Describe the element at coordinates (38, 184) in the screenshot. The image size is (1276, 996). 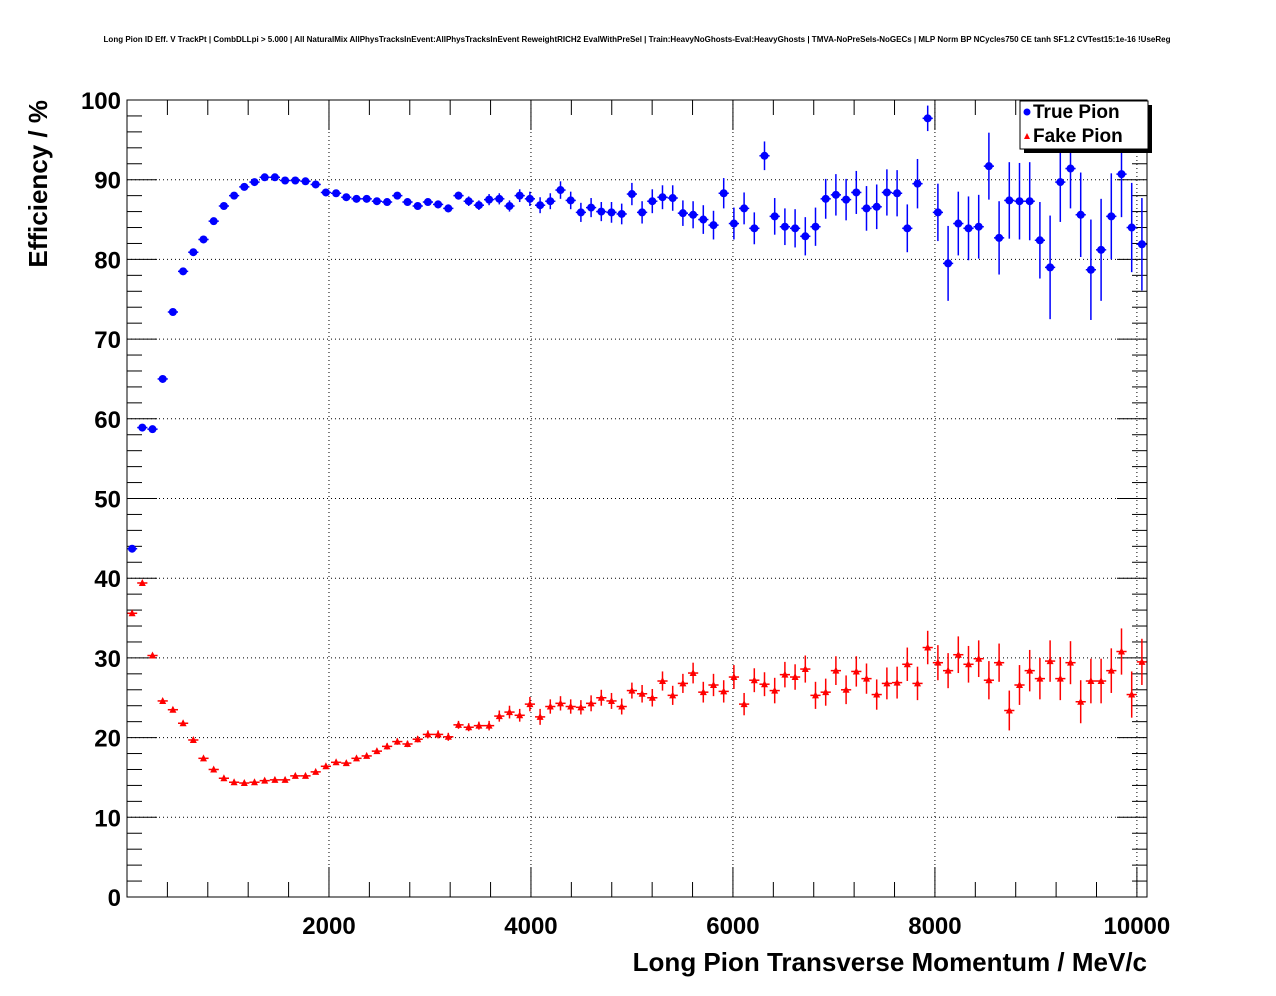
I see `y-axis-title: Efficiency / %` at that location.